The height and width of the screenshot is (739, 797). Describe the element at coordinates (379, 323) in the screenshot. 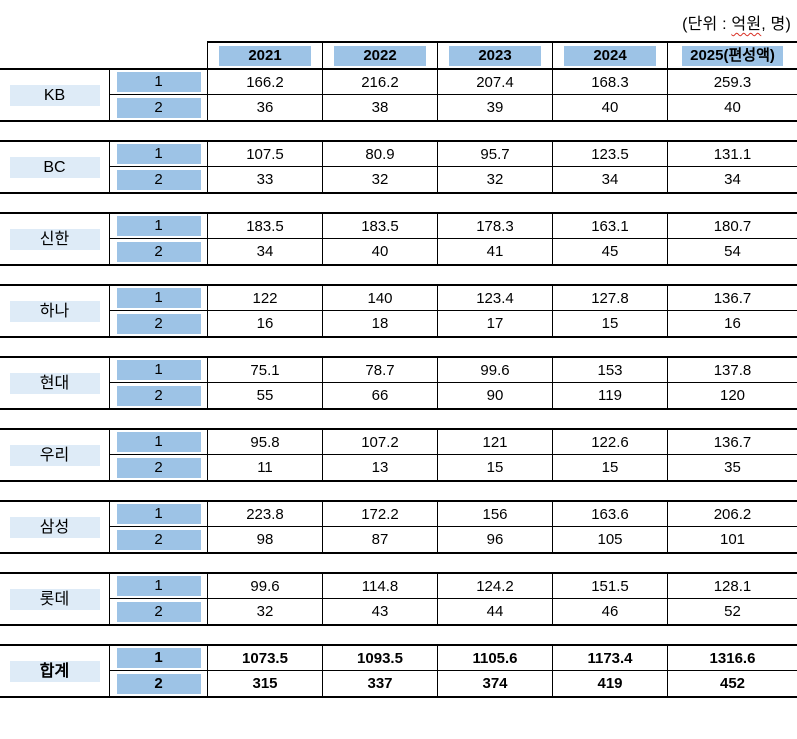

I see `value-cell: 18` at that location.